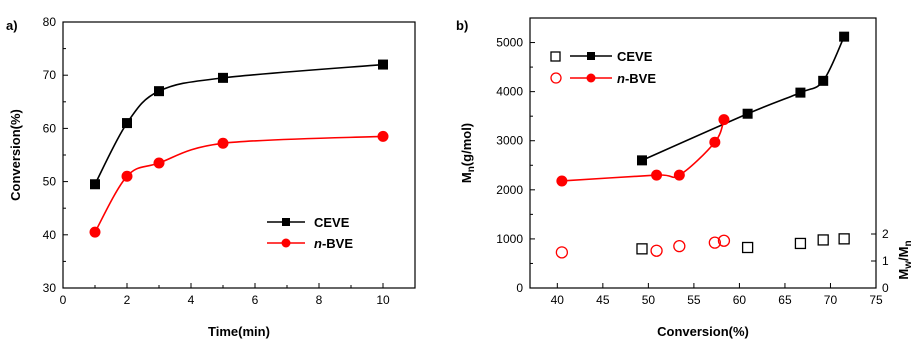 The width and height of the screenshot is (924, 343). What do you see at coordinates (555, 56) in the screenshot?
I see `legend-marker-ceve-dispersity` at bounding box center [555, 56].